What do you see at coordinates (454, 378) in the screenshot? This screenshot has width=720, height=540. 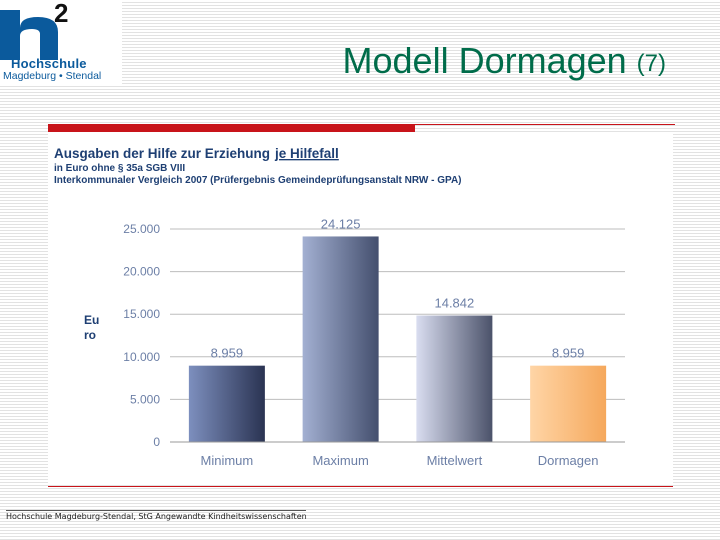 I see `bar-mittelwert` at bounding box center [454, 378].